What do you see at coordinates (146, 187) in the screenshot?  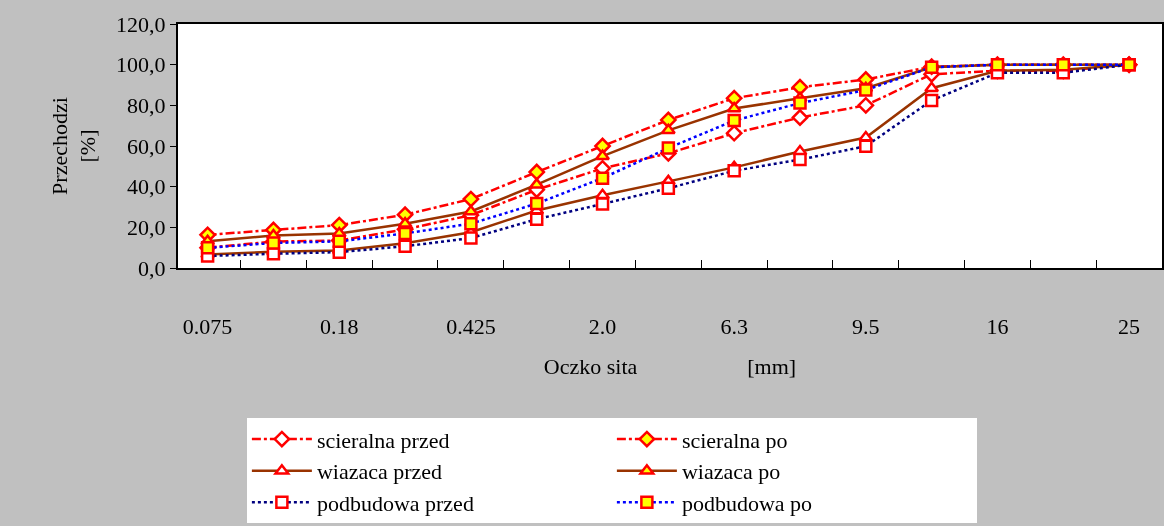 I see `y-tick-label: 40,0` at bounding box center [146, 187].